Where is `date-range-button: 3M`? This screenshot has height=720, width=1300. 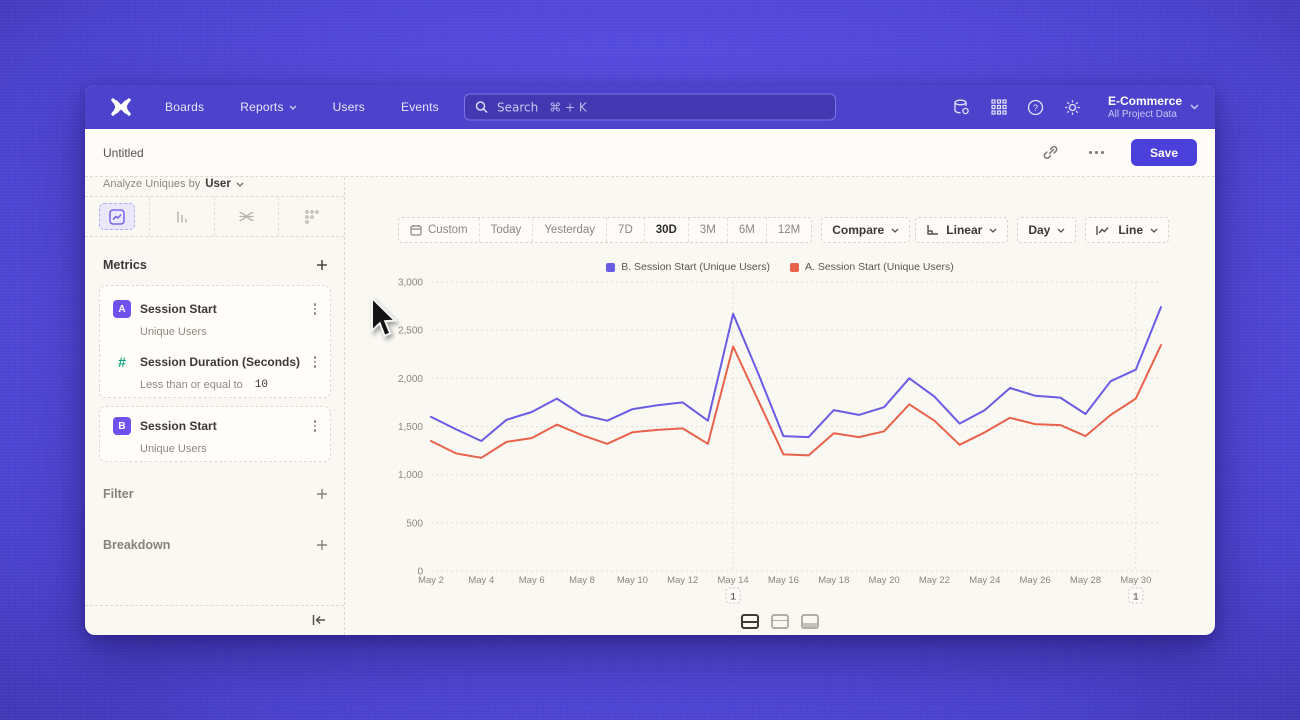 date-range-button: 3M is located at coordinates (708, 230).